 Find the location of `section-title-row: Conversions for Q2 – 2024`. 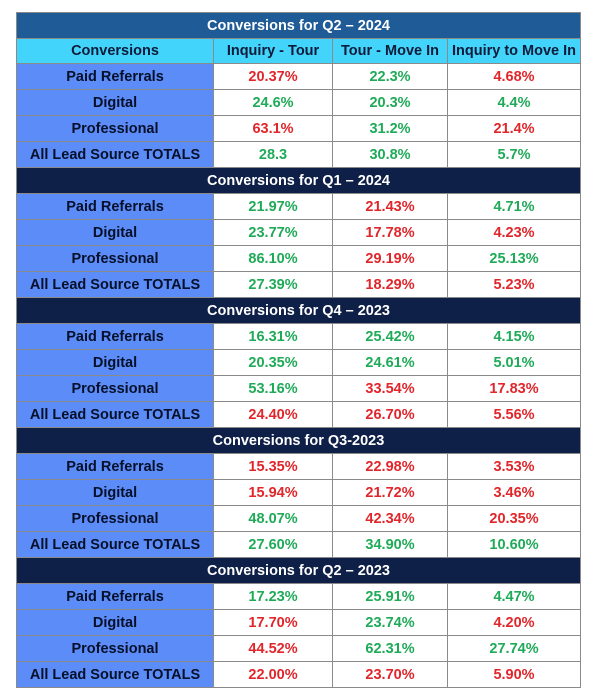

section-title-row: Conversions for Q2 – 2024 is located at coordinates (298, 25).